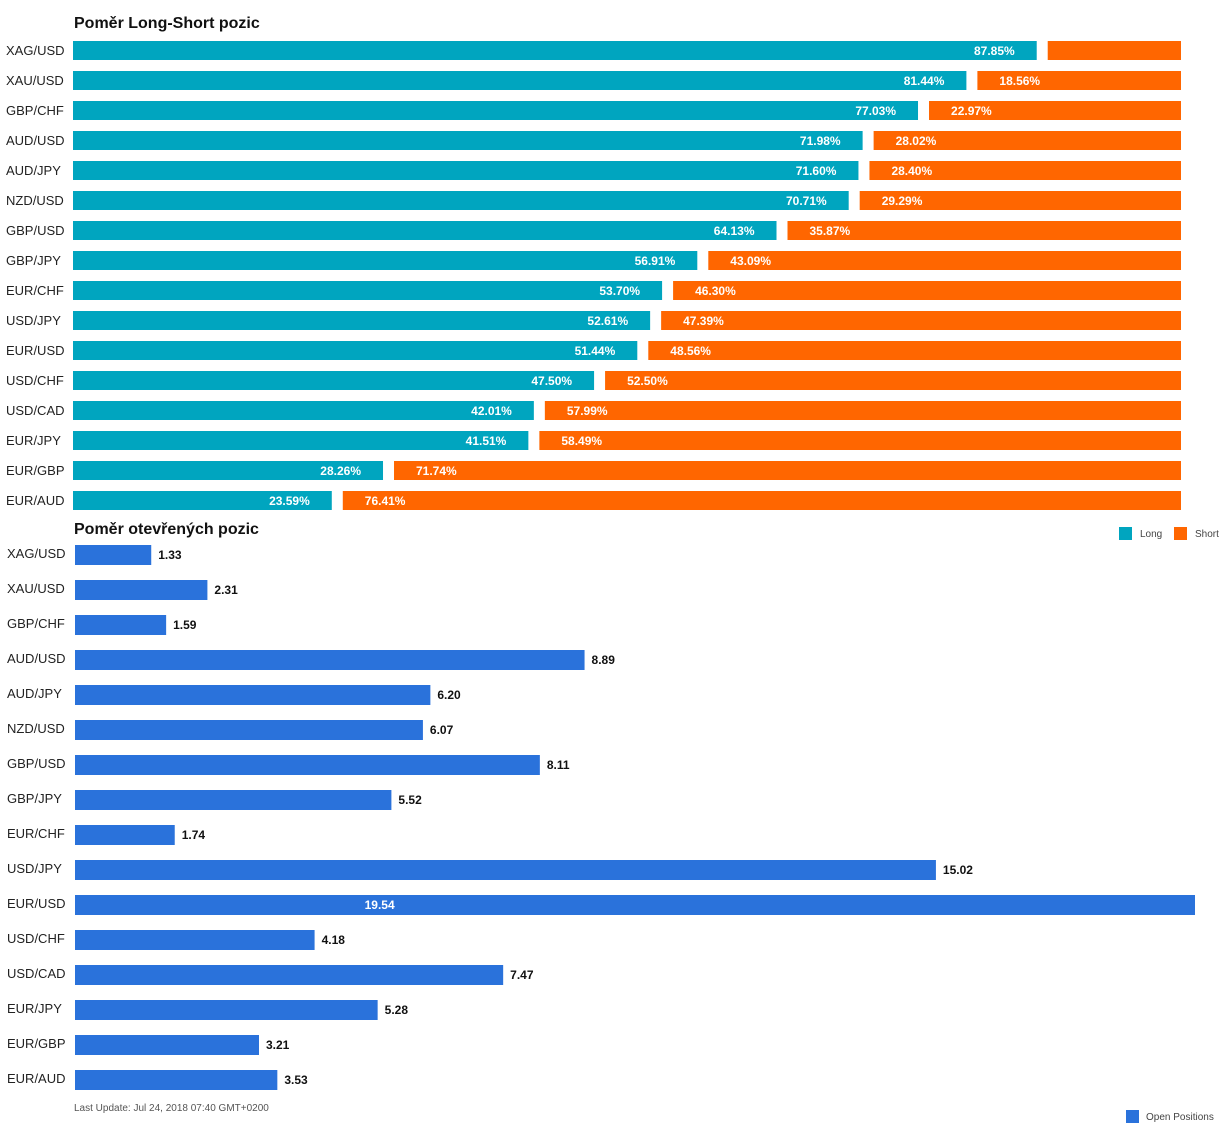 This screenshot has height=1127, width=1226. Describe the element at coordinates (34, 1008) in the screenshot. I see `open-positions-category-label: EUR/JPY` at that location.